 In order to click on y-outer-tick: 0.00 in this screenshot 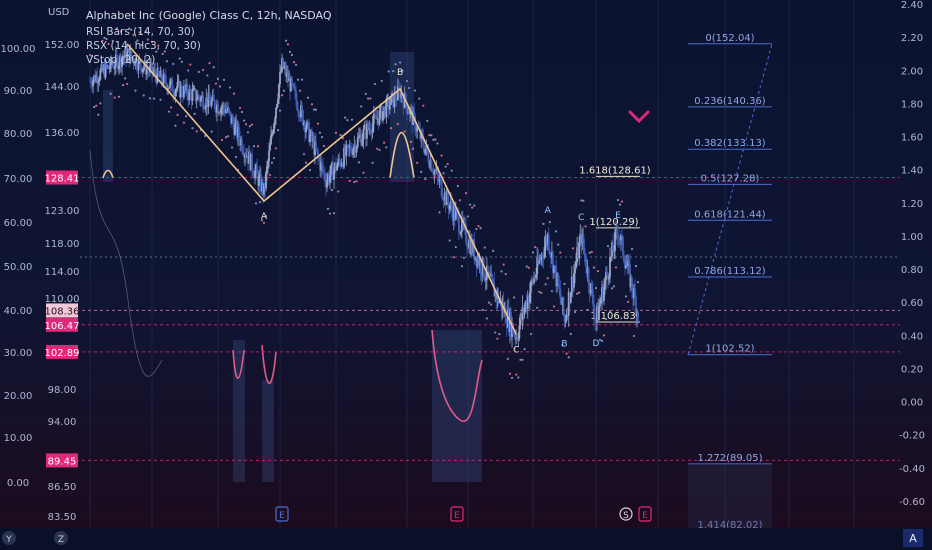, I will do `click(18, 483)`.